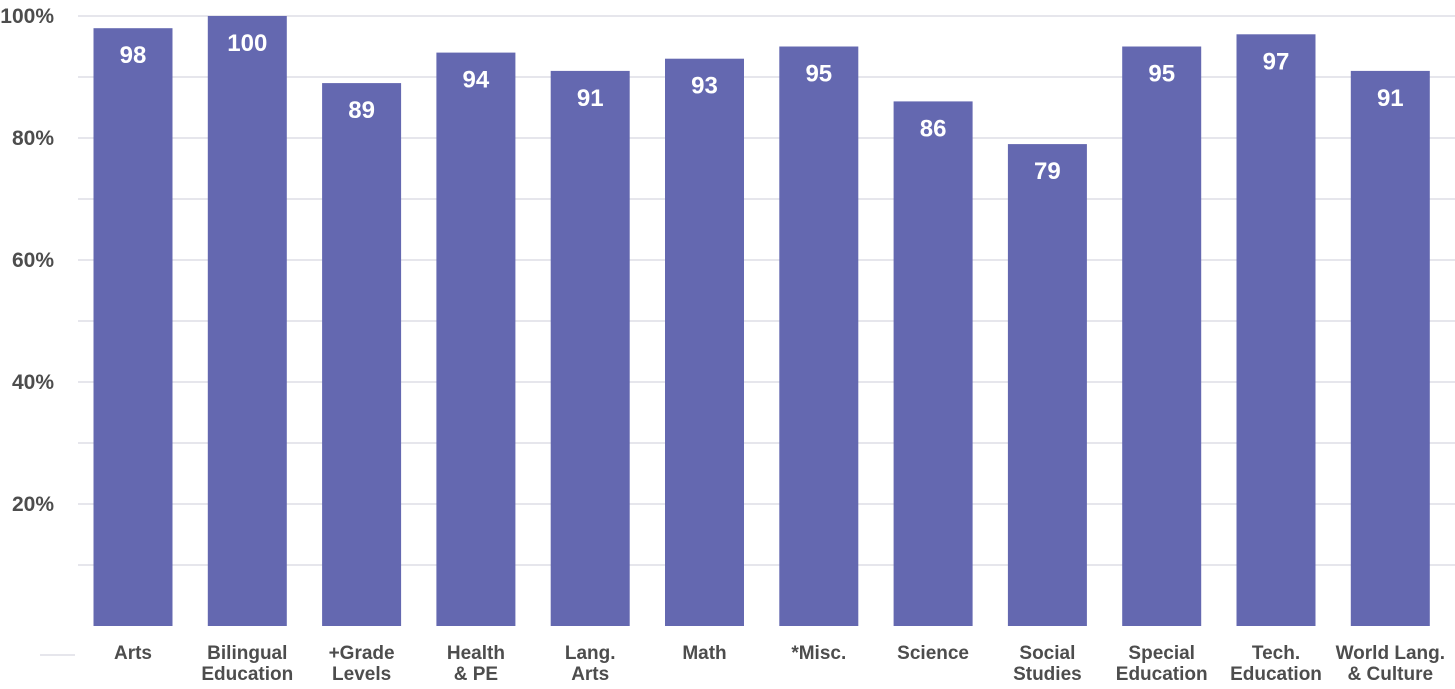  What do you see at coordinates (1276, 61) in the screenshot?
I see `bar-value-label: 97` at bounding box center [1276, 61].